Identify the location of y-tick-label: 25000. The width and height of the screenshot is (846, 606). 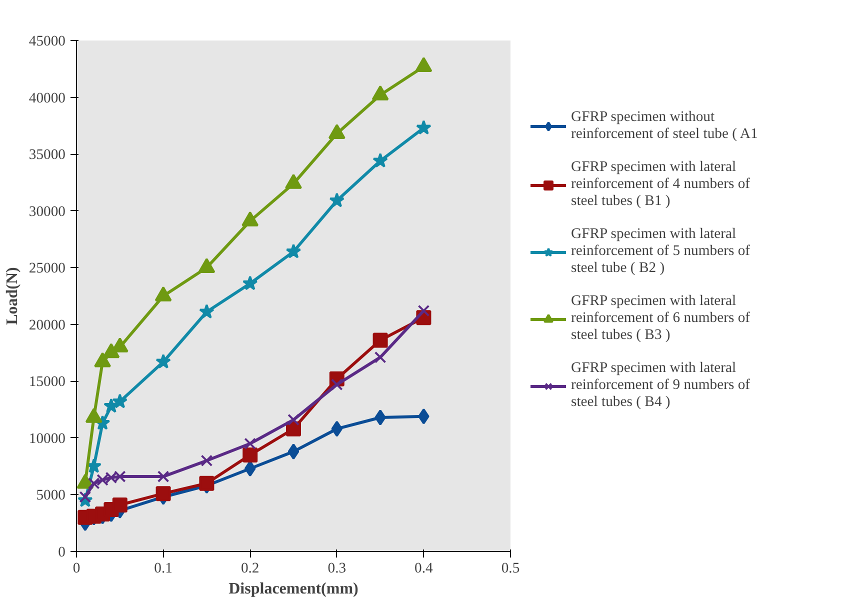
(47, 268).